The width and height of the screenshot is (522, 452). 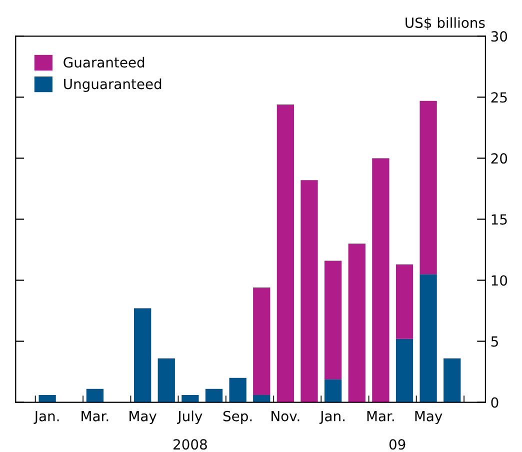 I want to click on text: 09, so click(x=397, y=444).